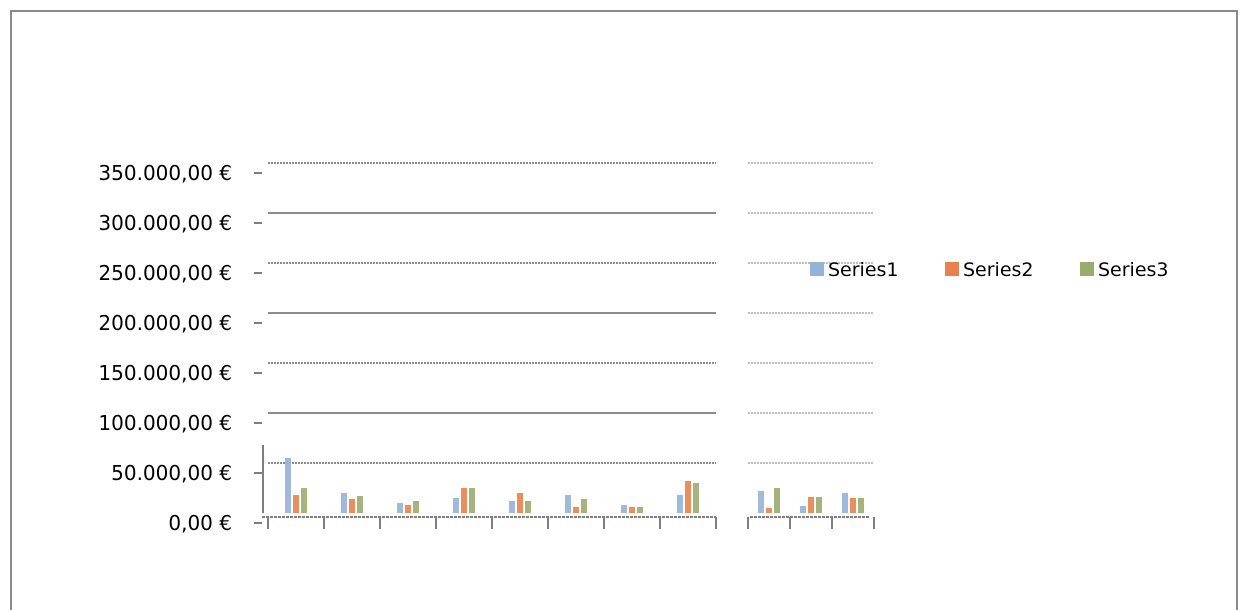  I want to click on y-tick-label: 100.000,00 €, so click(165, 423).